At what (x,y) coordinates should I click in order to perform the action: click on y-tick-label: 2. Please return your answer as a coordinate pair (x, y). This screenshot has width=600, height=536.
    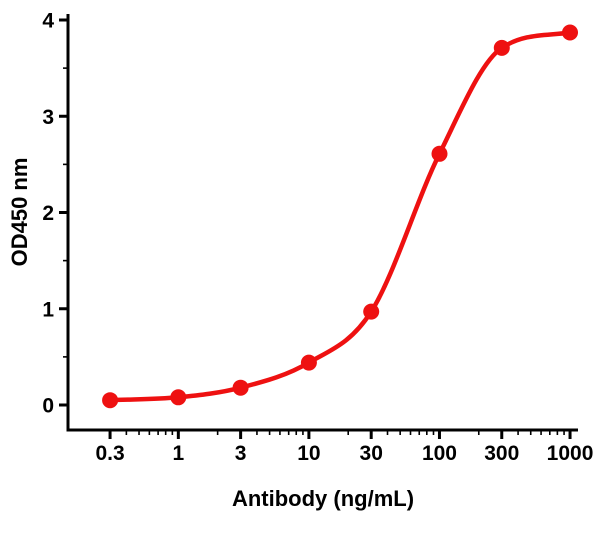
    Looking at the image, I should click on (48, 213).